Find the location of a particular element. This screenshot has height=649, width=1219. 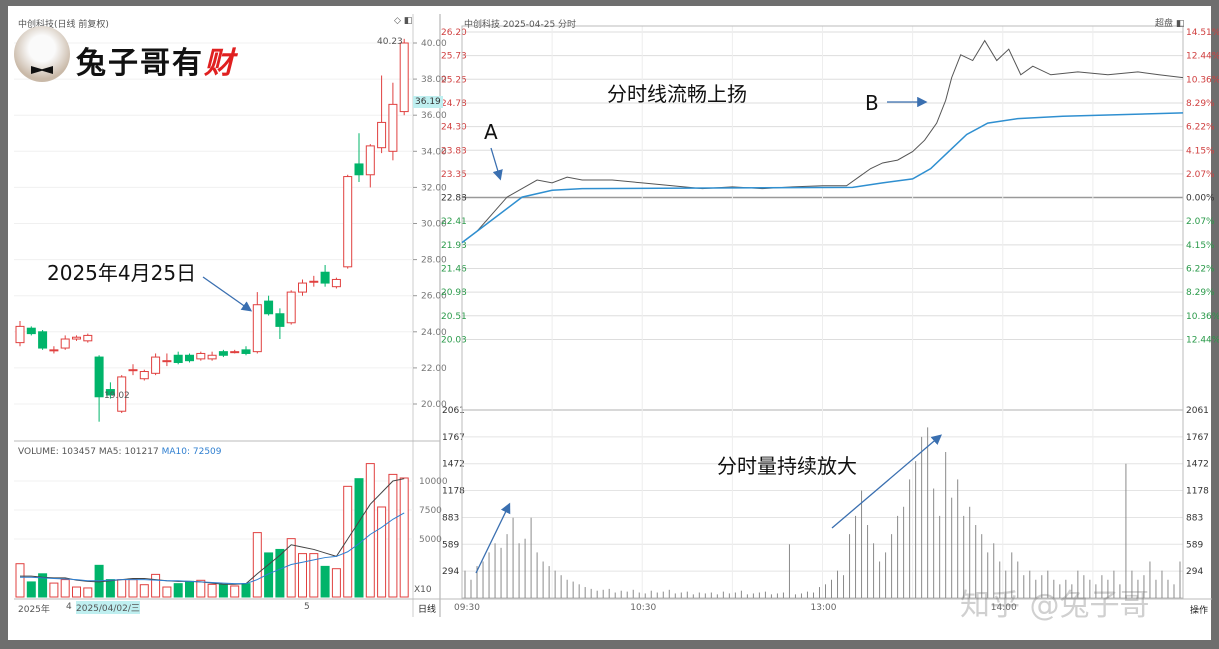

kline-price-tick: 24.00 is located at coordinates (434, 333).